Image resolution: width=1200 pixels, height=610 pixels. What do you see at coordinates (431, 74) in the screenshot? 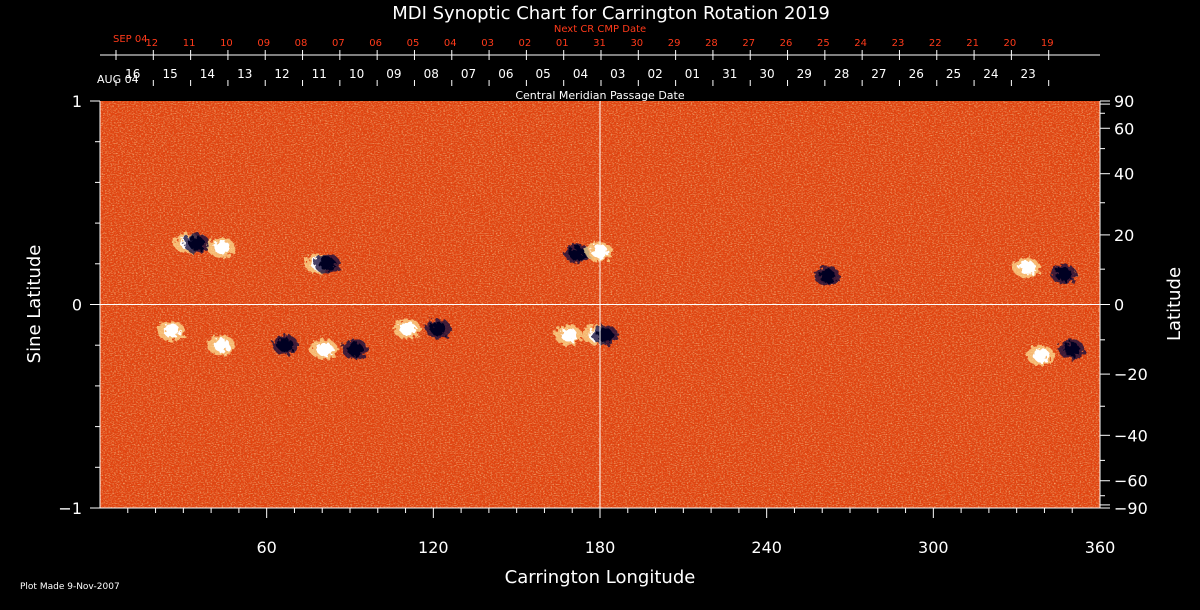
I see `cmp-day-label: 08` at bounding box center [431, 74].